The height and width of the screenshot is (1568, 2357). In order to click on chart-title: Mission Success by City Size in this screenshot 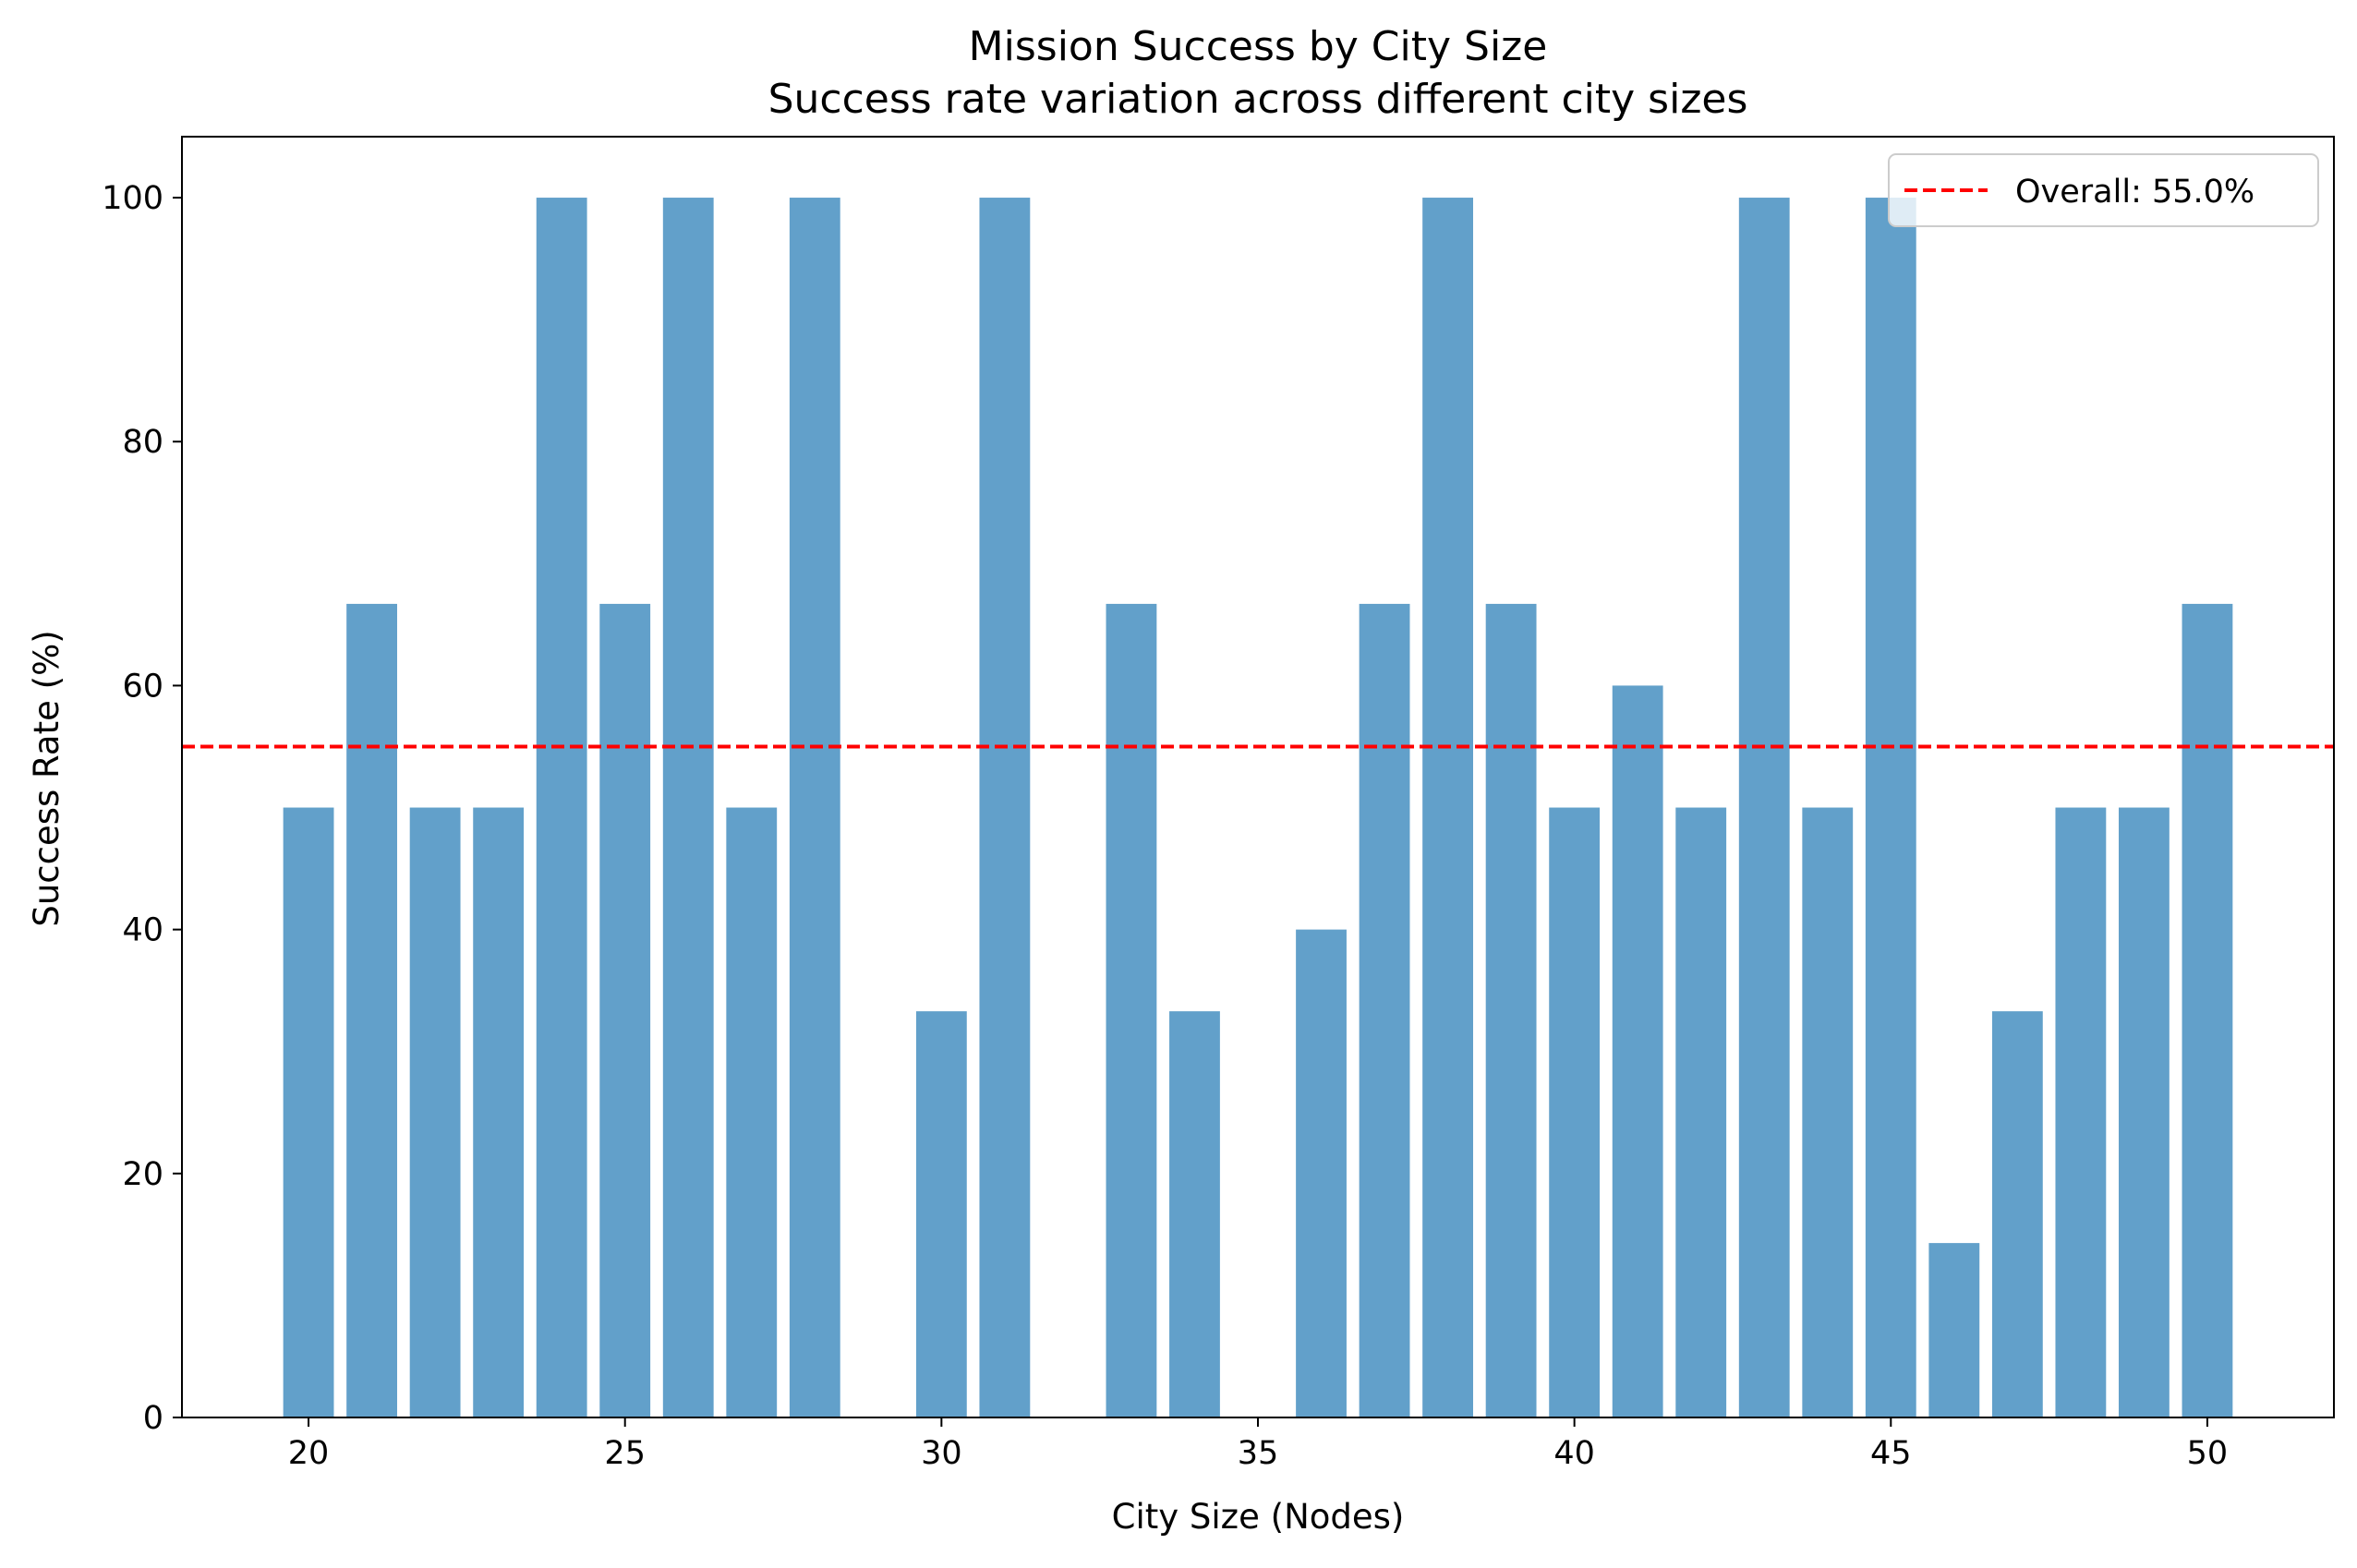, I will do `click(1258, 47)`.